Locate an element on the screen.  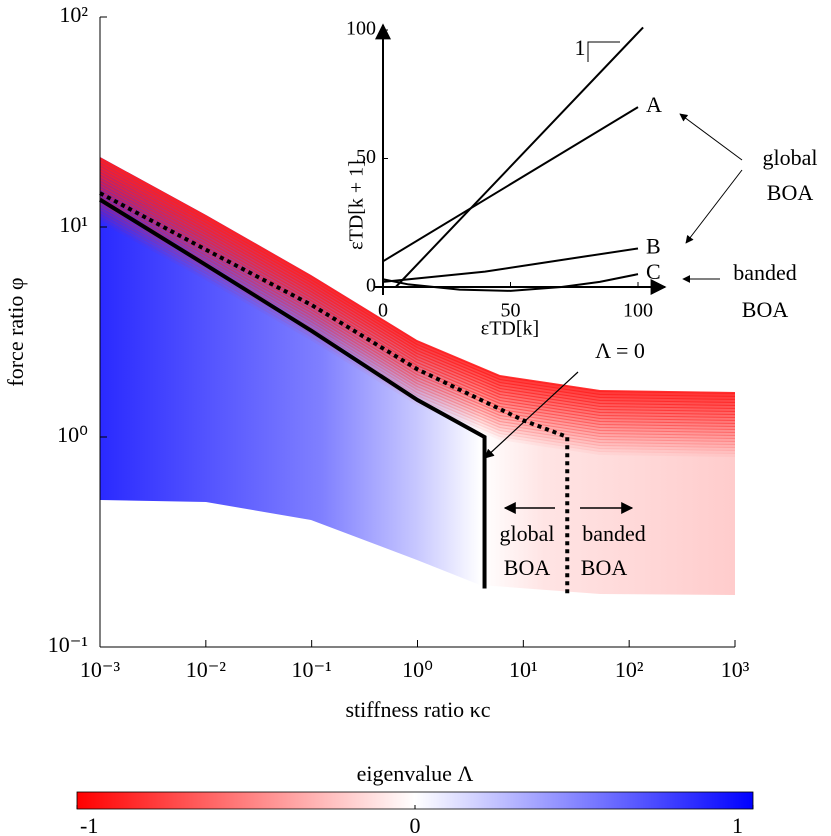
lambda-arrow is located at coordinates (531, 415).